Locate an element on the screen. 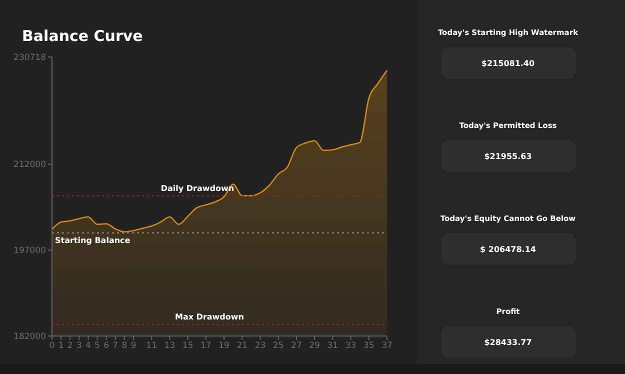 The image size is (625, 374). x-tick-label: 25 is located at coordinates (278, 346).